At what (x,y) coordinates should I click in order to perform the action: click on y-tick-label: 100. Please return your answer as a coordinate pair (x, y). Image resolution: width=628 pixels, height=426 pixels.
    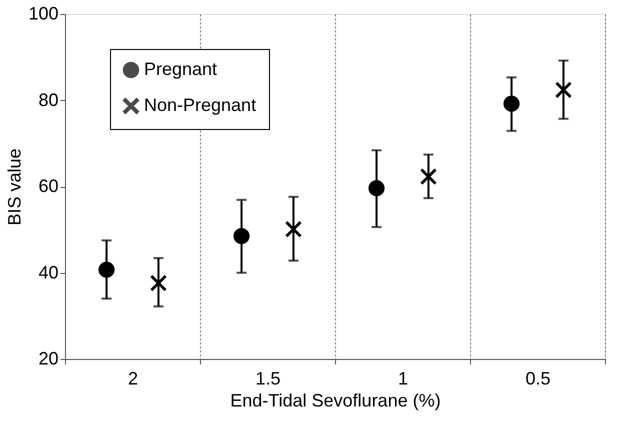
    Looking at the image, I should click on (43, 14).